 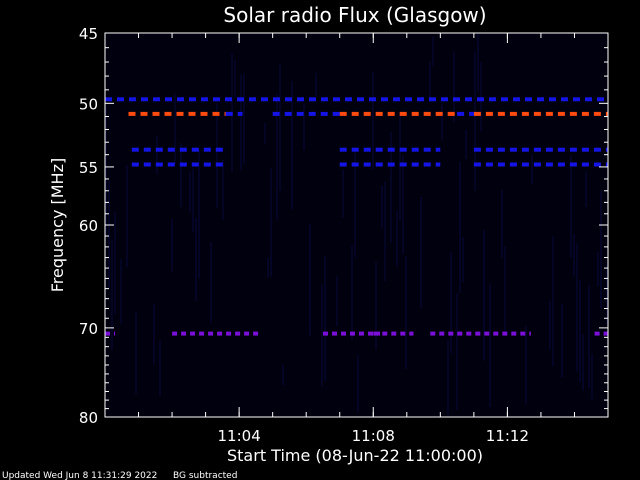 I want to click on x-tick-label: 11:12, so click(x=507, y=436).